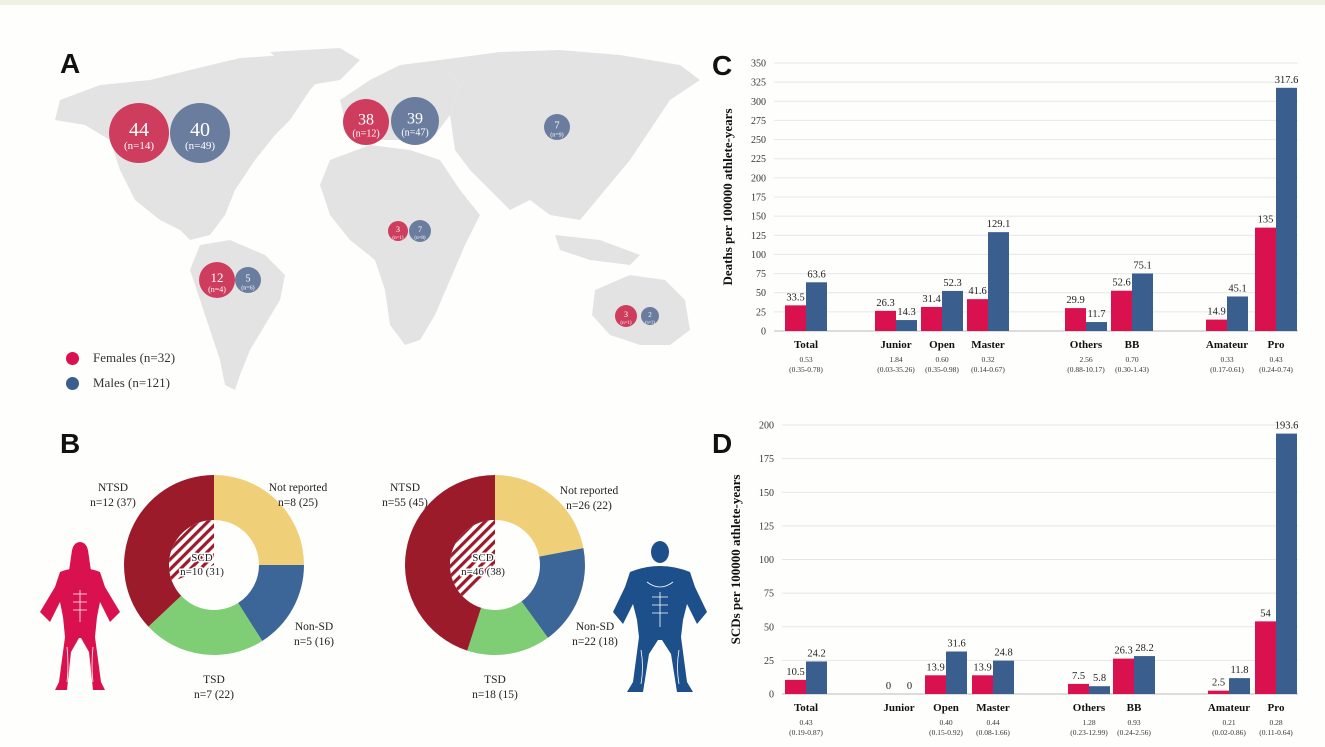  I want to click on donut-slice-non_sd, so click(553, 593).